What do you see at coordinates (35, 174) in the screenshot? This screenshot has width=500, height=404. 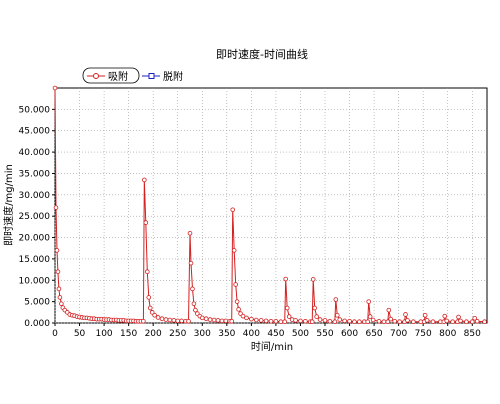 I see `y-tick-label: 35.000` at bounding box center [35, 174].